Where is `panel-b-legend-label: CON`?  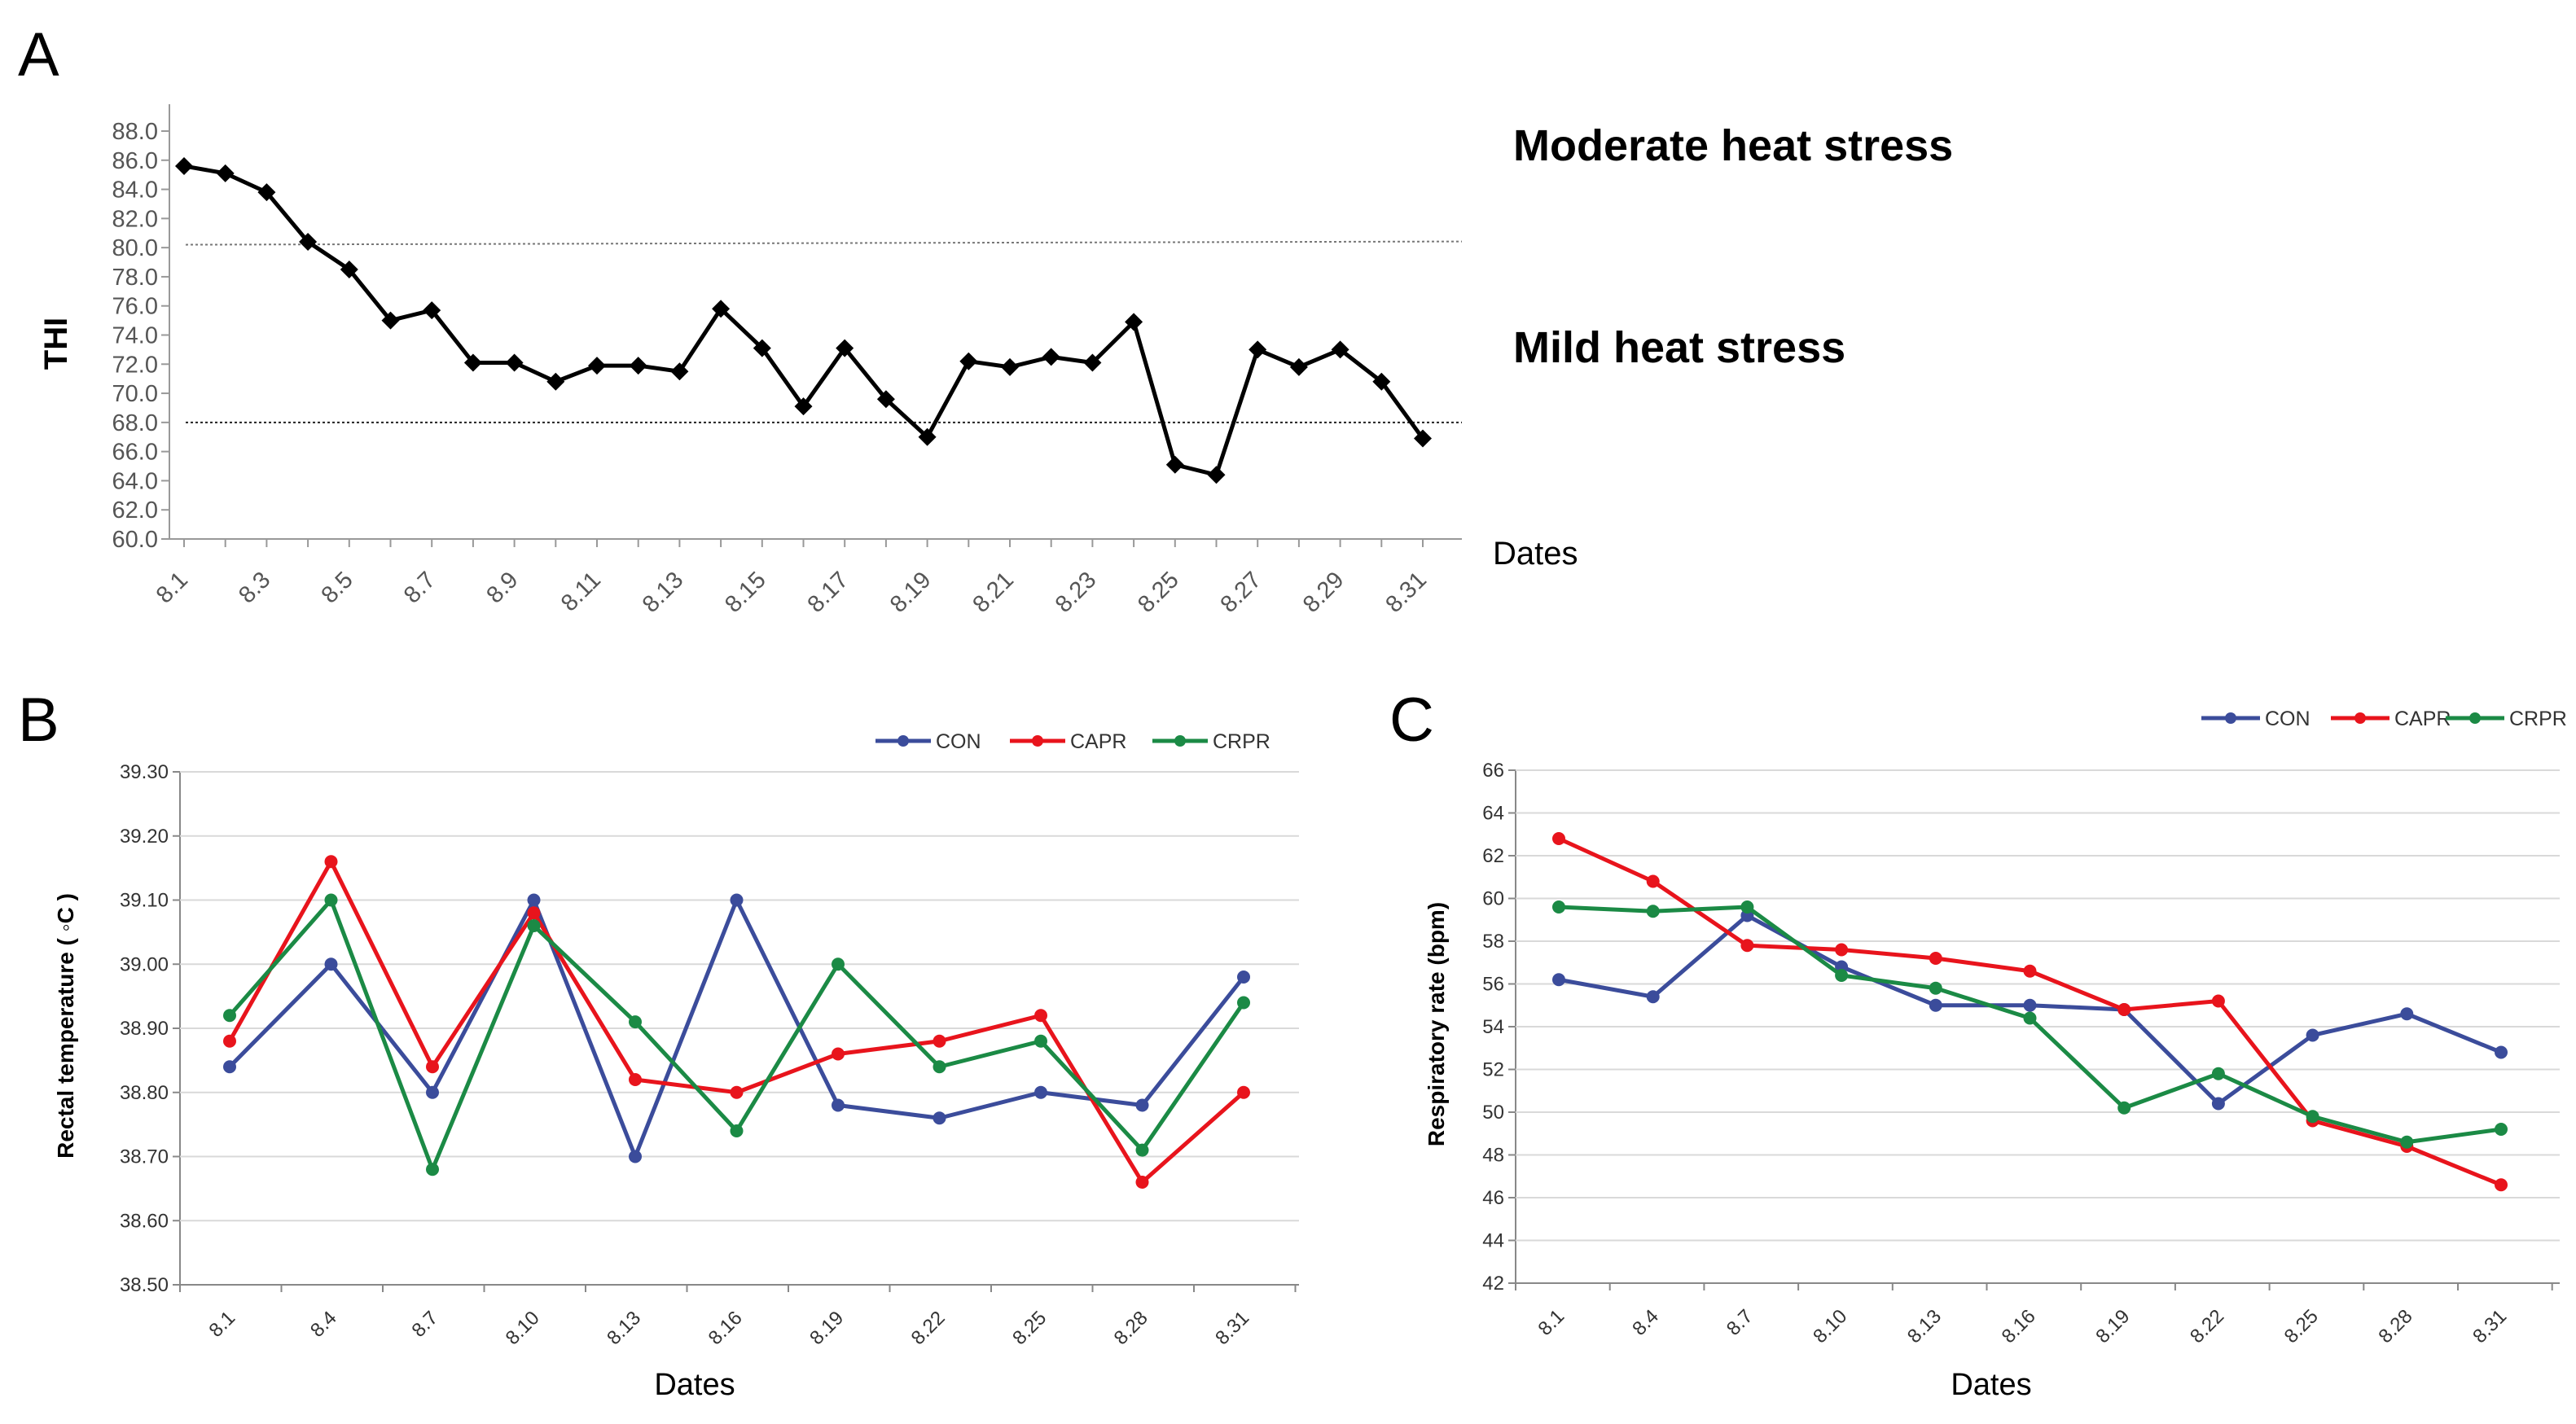 panel-b-legend-label: CON is located at coordinates (958, 741).